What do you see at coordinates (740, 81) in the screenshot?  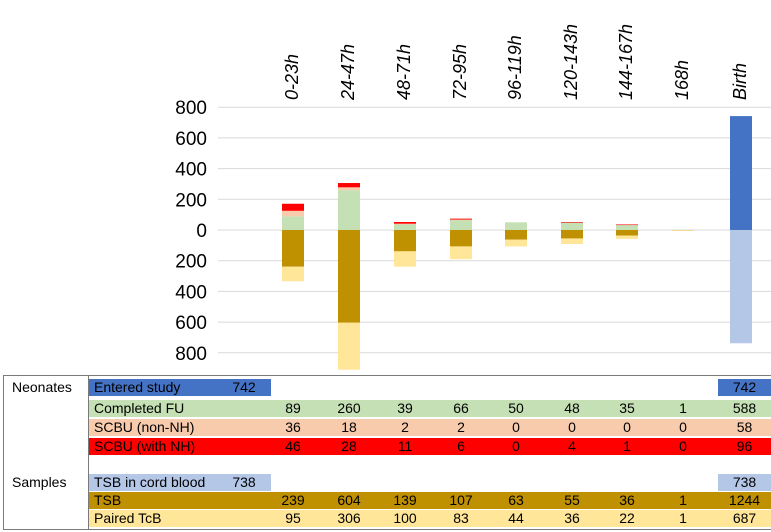 I see `category-label: Birth` at bounding box center [740, 81].